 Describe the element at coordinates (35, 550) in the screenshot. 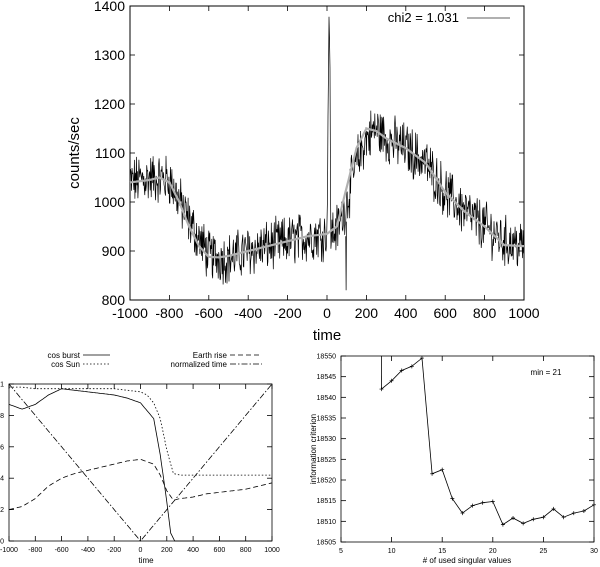

I see `geometry-x-tick-label: -800` at that location.